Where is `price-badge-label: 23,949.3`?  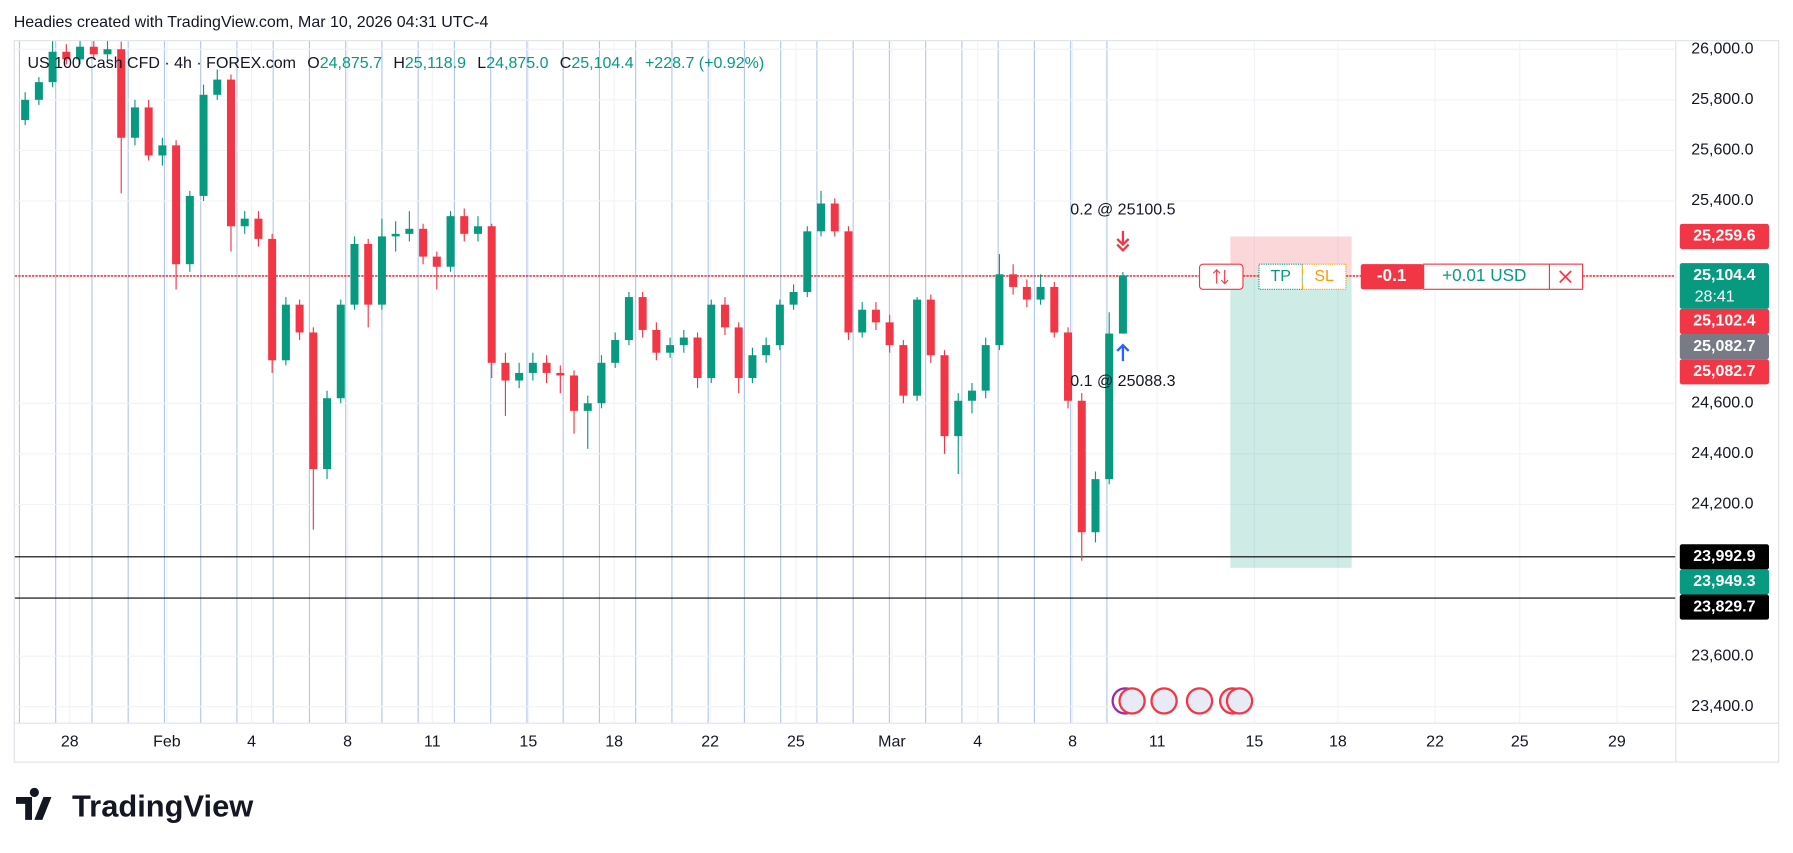
price-badge-label: 23,949.3 is located at coordinates (1724, 581).